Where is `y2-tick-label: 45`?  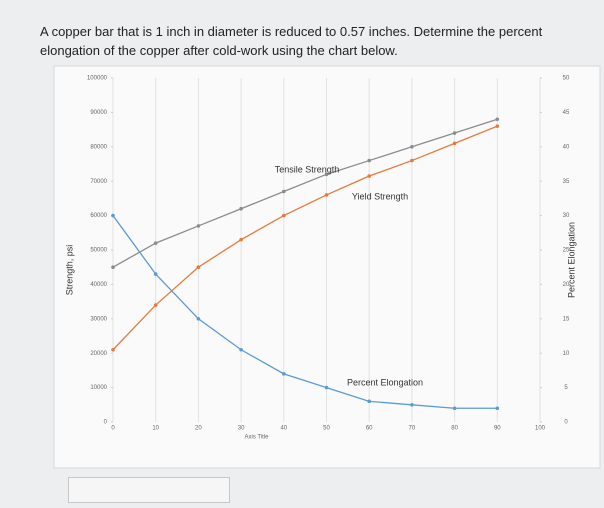 y2-tick-label: 45 is located at coordinates (566, 113).